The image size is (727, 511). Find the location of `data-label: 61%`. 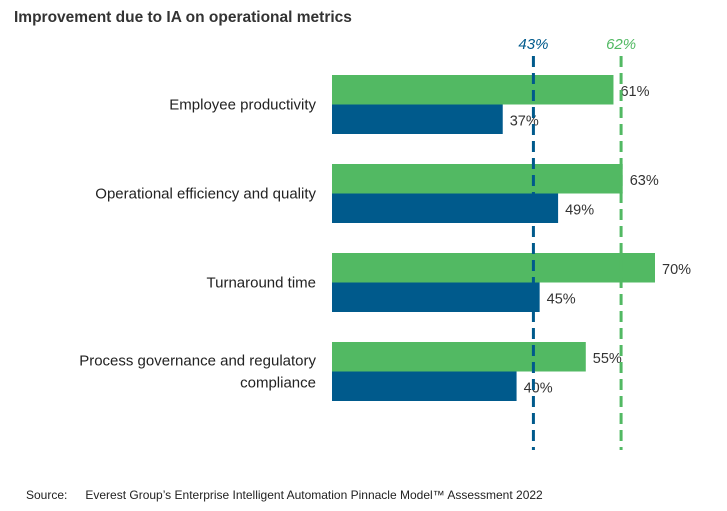

data-label: 61% is located at coordinates (634, 92).